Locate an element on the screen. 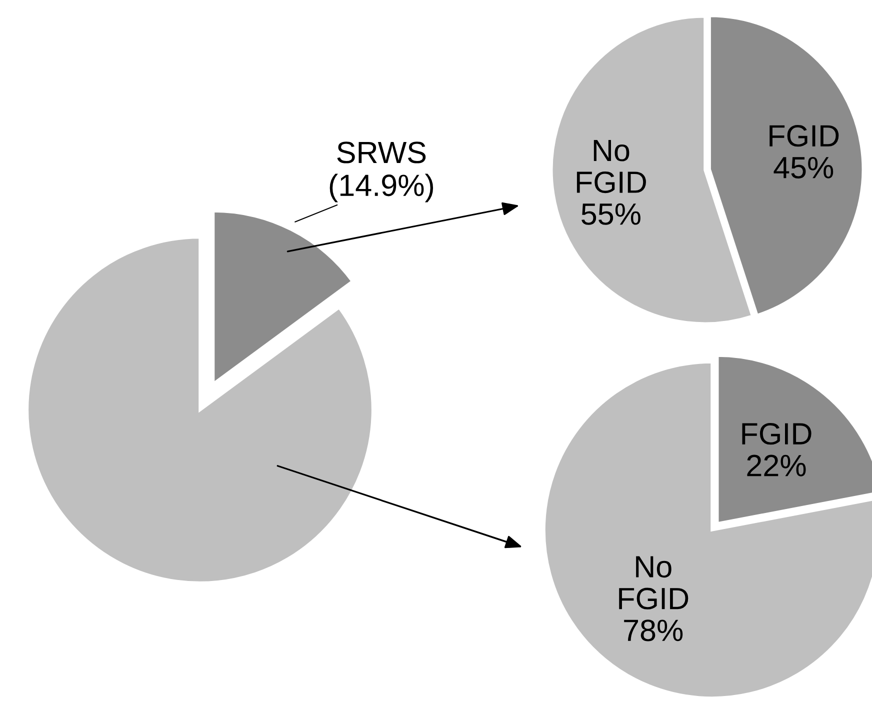 This screenshot has height=705, width=872. data-label: 45% is located at coordinates (804, 167).